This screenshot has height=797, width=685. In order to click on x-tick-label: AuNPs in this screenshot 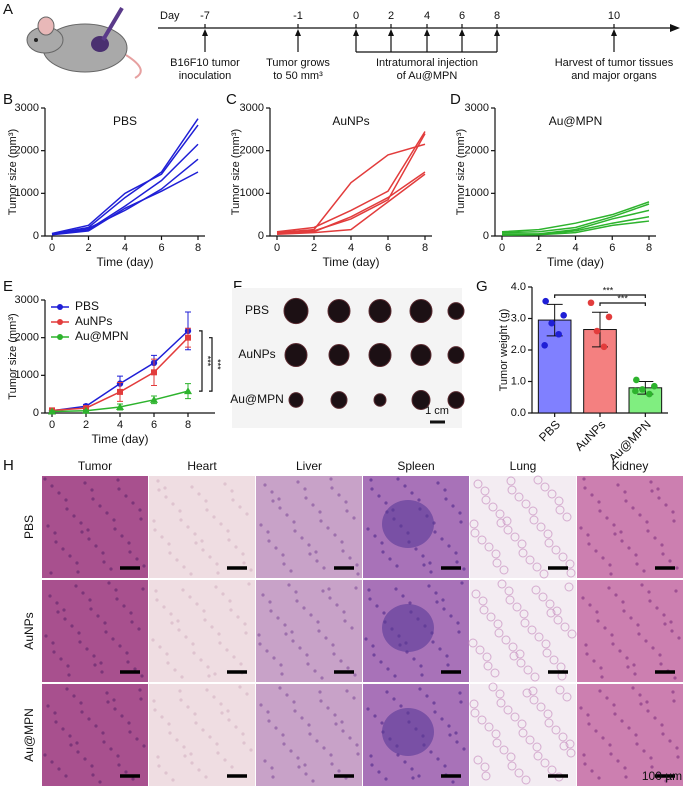, I will do `click(590, 435)`.